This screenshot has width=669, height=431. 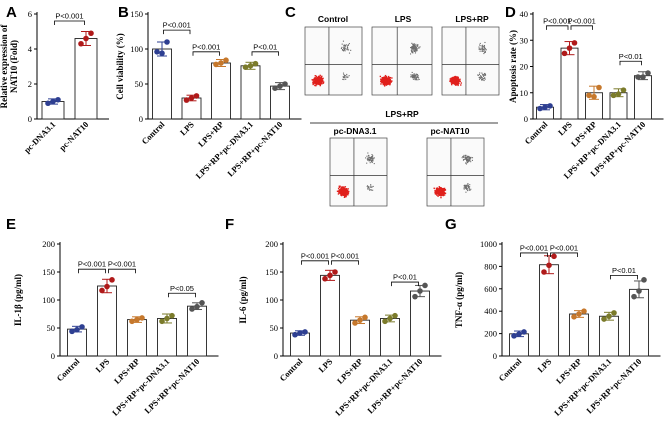 What do you see at coordinates (513, 66) in the screenshot?
I see `y-axis-title-line: Apoptosis rate (%)` at bounding box center [513, 66].